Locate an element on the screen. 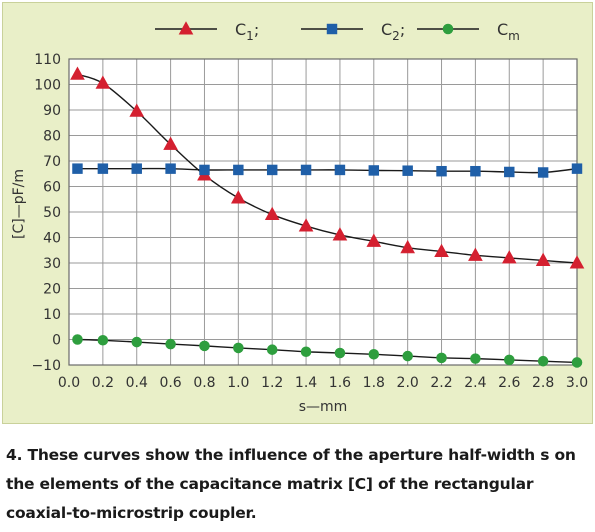 This screenshot has width=595, height=532. x-tick-label: 2.2 is located at coordinates (441, 383).